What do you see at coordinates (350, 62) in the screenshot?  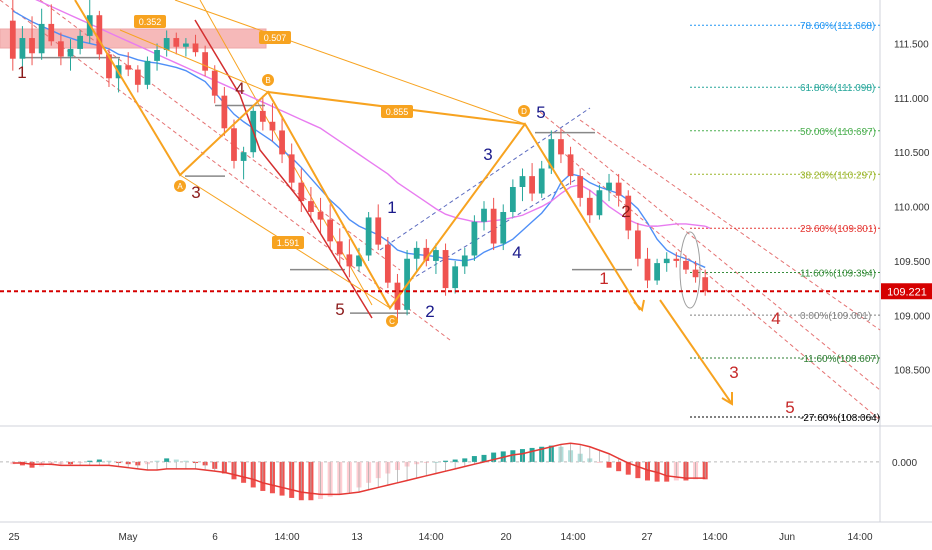 I see `pattern-guide-line` at bounding box center [350, 62].